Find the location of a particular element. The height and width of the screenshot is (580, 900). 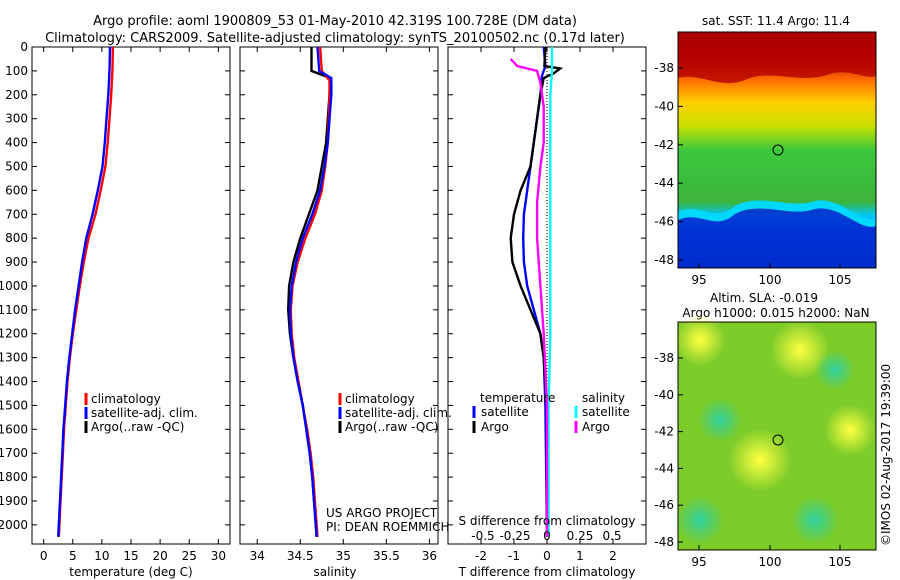

x-tick-label: 5 is located at coordinates (73, 556).